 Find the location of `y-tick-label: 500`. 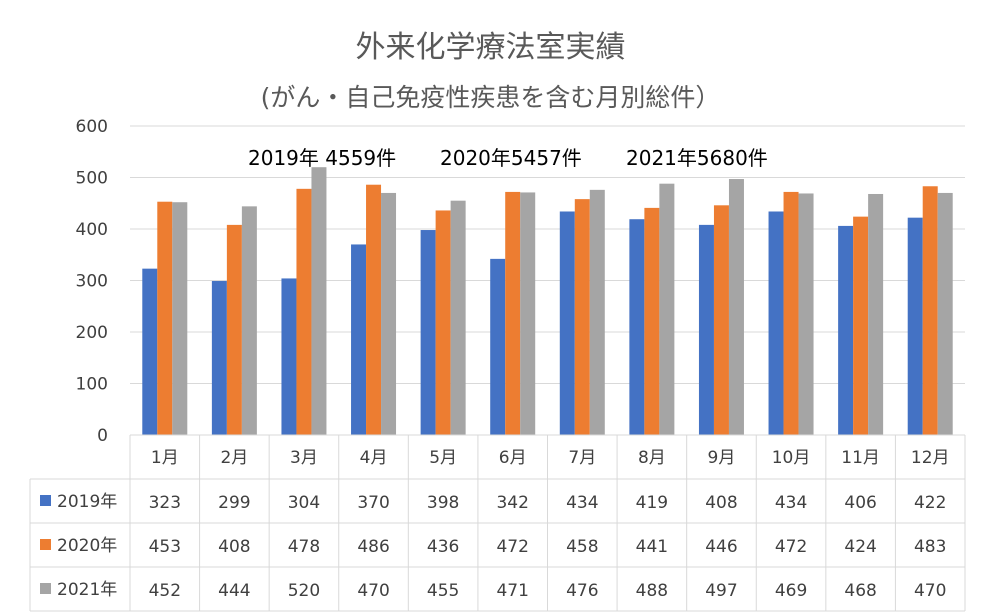

y-tick-label: 500 is located at coordinates (92, 179).